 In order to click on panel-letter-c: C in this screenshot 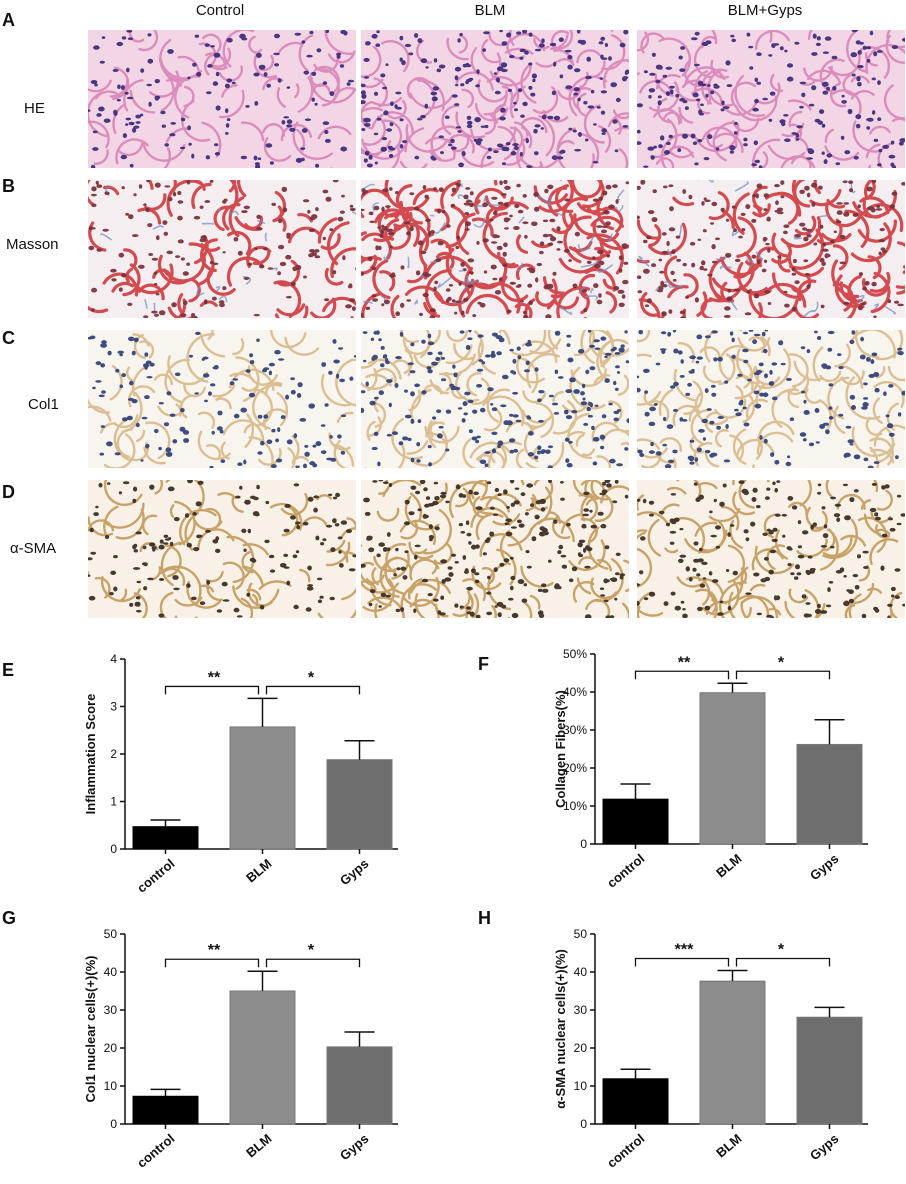, I will do `click(8, 338)`.